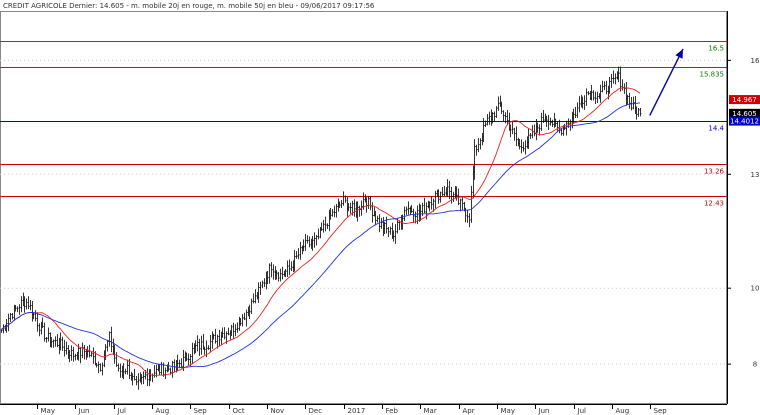 The height and width of the screenshot is (415, 760). Describe the element at coordinates (392, 411) in the screenshot. I see `x-tick-label: Feb` at that location.